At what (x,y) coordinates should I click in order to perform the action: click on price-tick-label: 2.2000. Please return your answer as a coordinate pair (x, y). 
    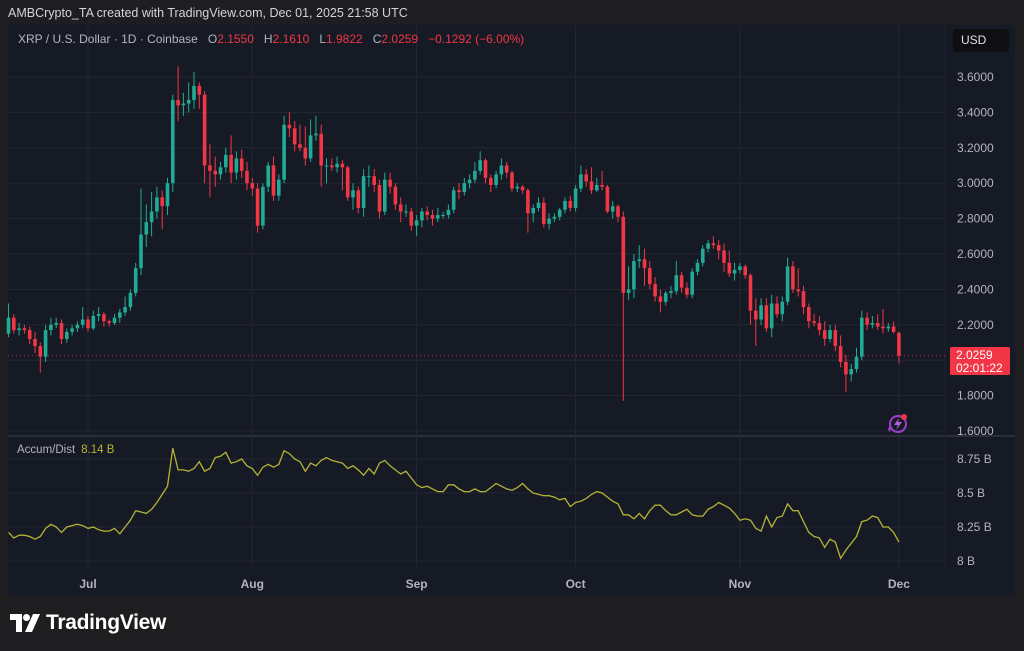
    Looking at the image, I should click on (975, 325).